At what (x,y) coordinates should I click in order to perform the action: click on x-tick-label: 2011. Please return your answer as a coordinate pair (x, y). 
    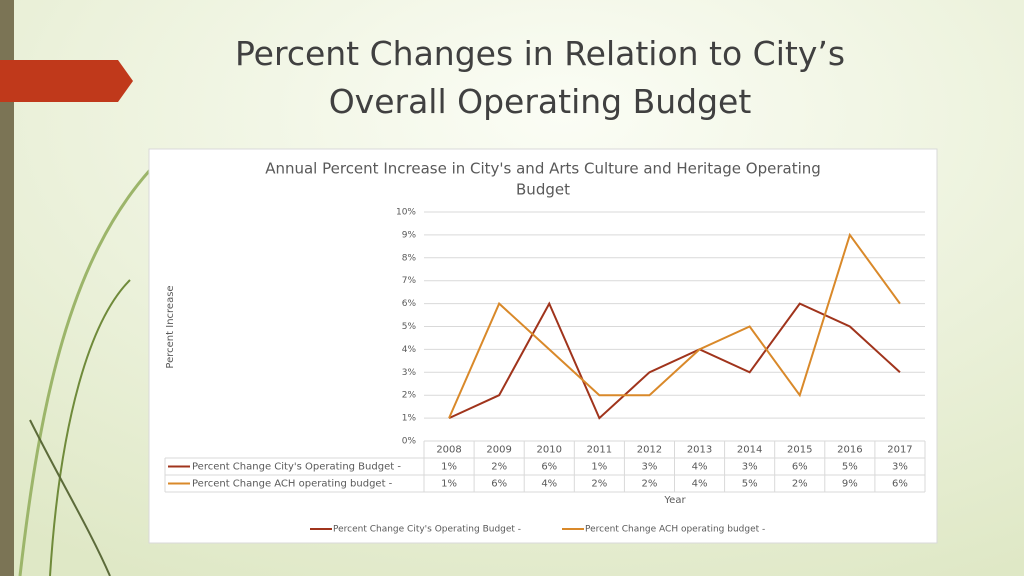
    Looking at the image, I should click on (599, 450).